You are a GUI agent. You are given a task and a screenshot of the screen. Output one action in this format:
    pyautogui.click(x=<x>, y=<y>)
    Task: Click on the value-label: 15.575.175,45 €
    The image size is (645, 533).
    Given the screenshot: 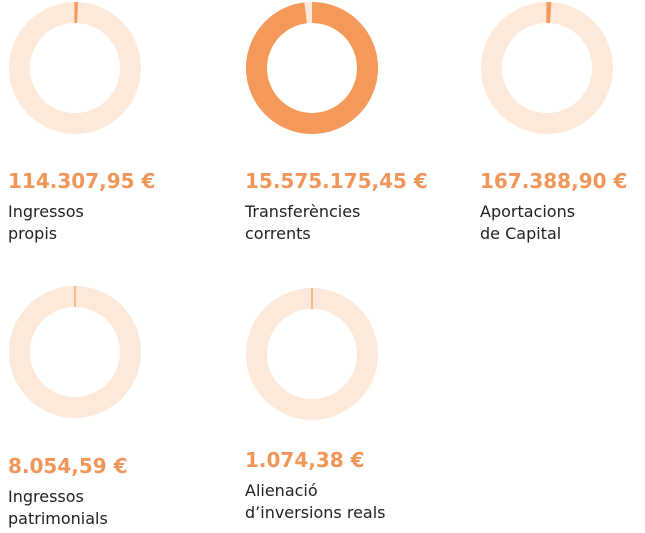 What is the action you would take?
    pyautogui.click(x=336, y=181)
    